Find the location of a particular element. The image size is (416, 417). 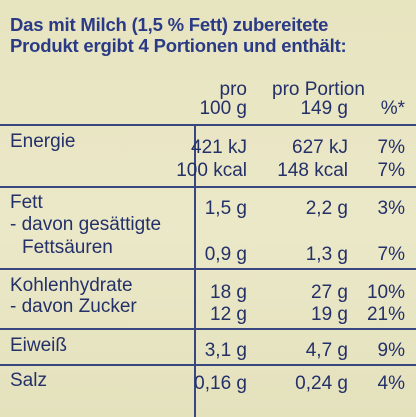

row-kohlenhydrate-portion: 27 g is located at coordinates (329, 292).